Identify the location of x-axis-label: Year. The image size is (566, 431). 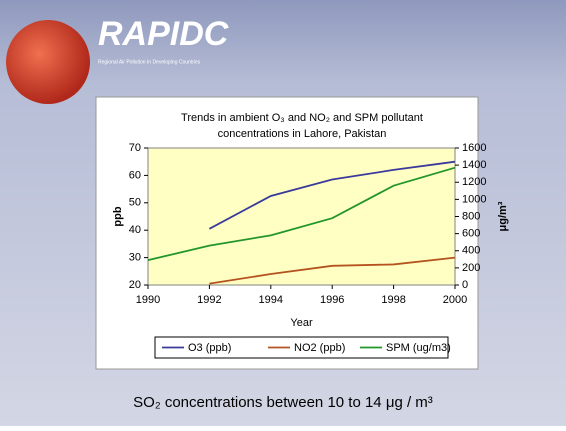
(301, 323).